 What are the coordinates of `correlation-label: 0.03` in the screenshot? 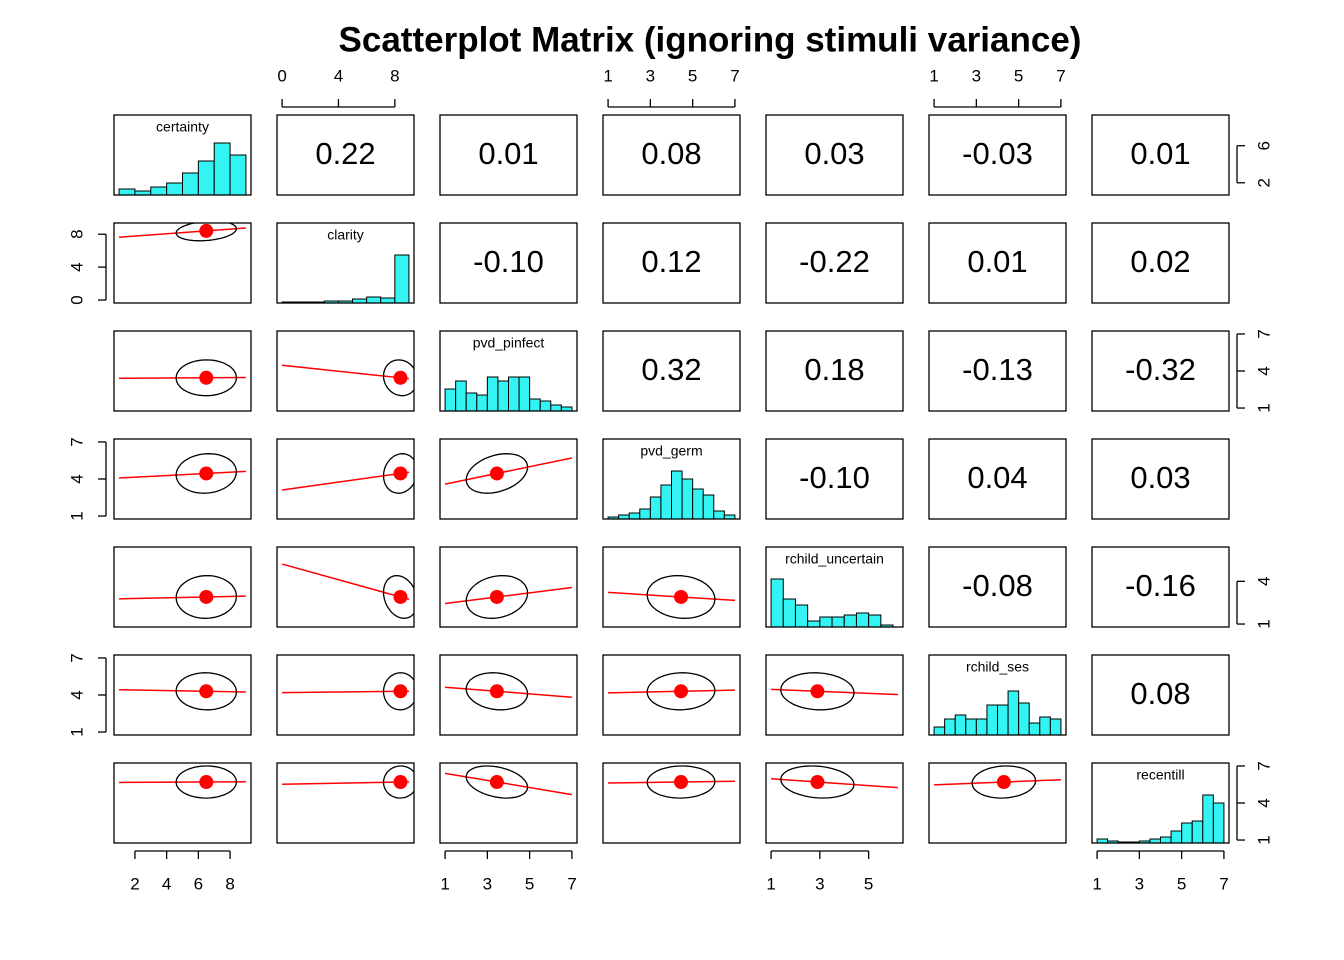 It's located at (1160, 477).